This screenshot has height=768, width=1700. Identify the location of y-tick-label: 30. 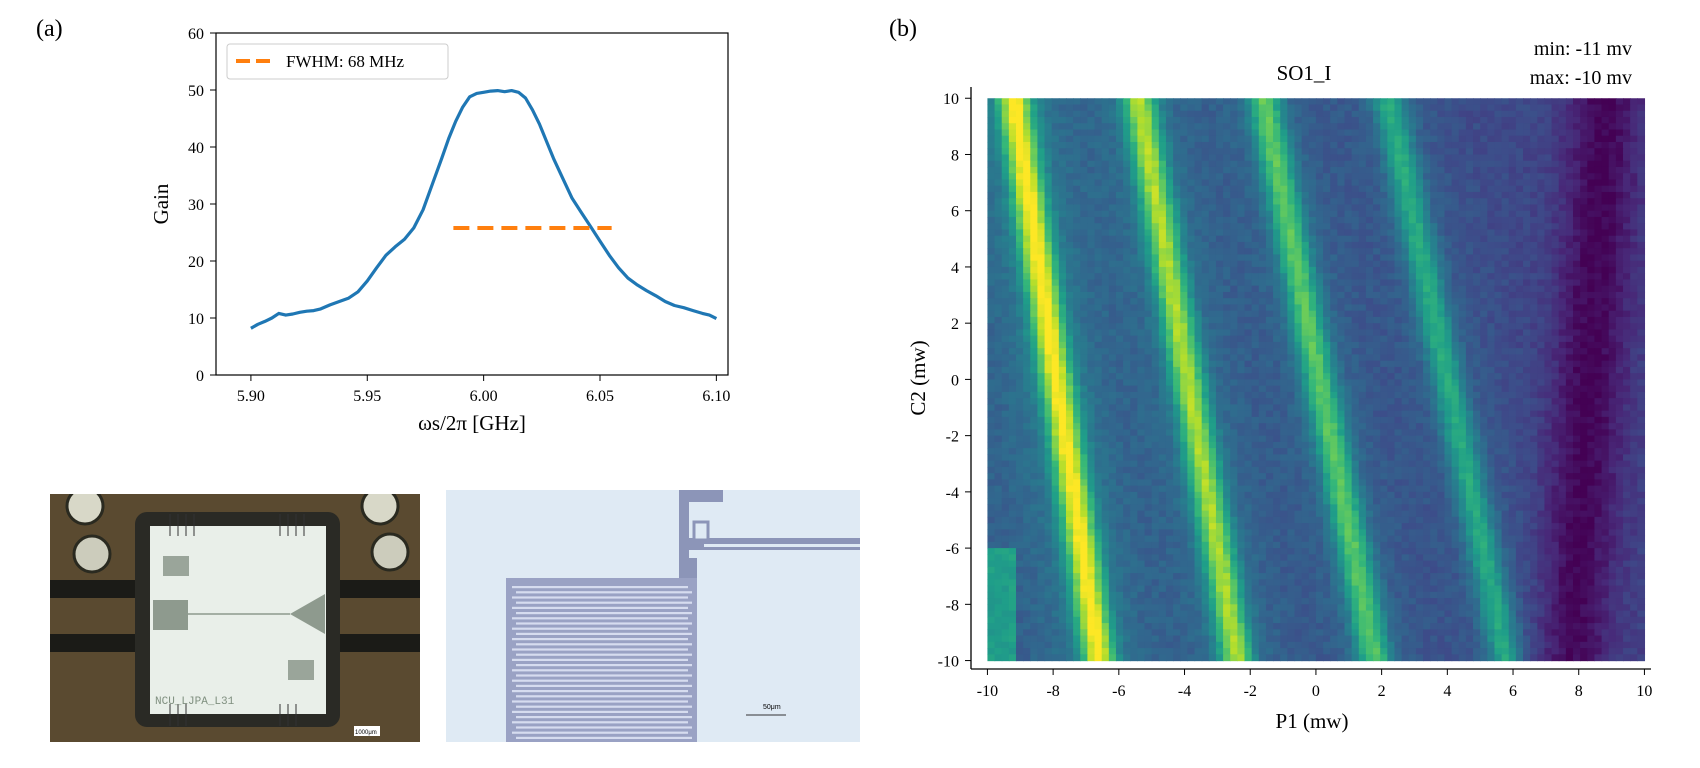
(196, 205).